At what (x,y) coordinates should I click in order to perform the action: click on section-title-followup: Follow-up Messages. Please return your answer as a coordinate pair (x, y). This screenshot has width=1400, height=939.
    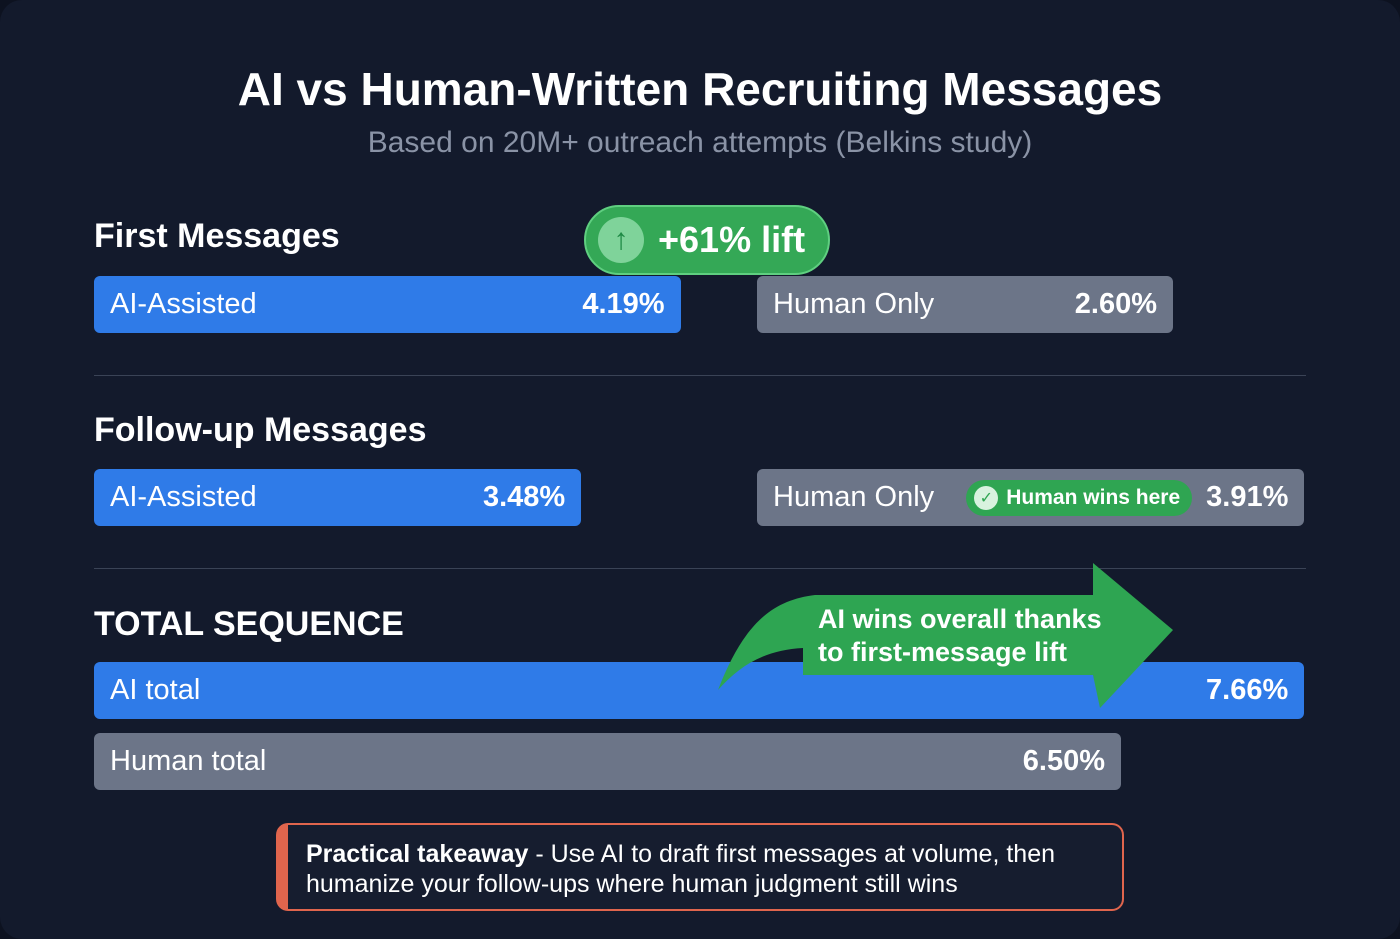
    Looking at the image, I should click on (260, 430).